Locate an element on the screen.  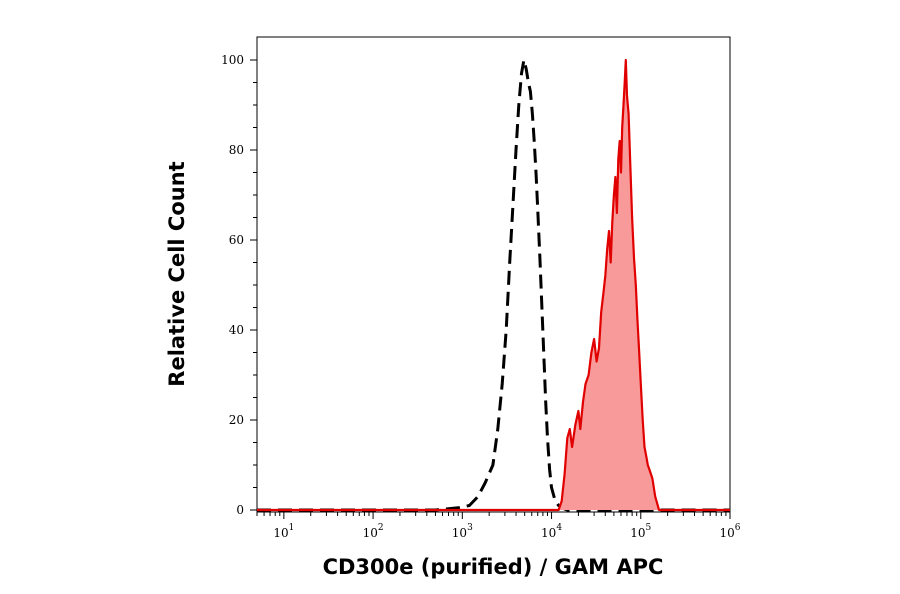
y-tick-label: 80 is located at coordinates (236, 150).